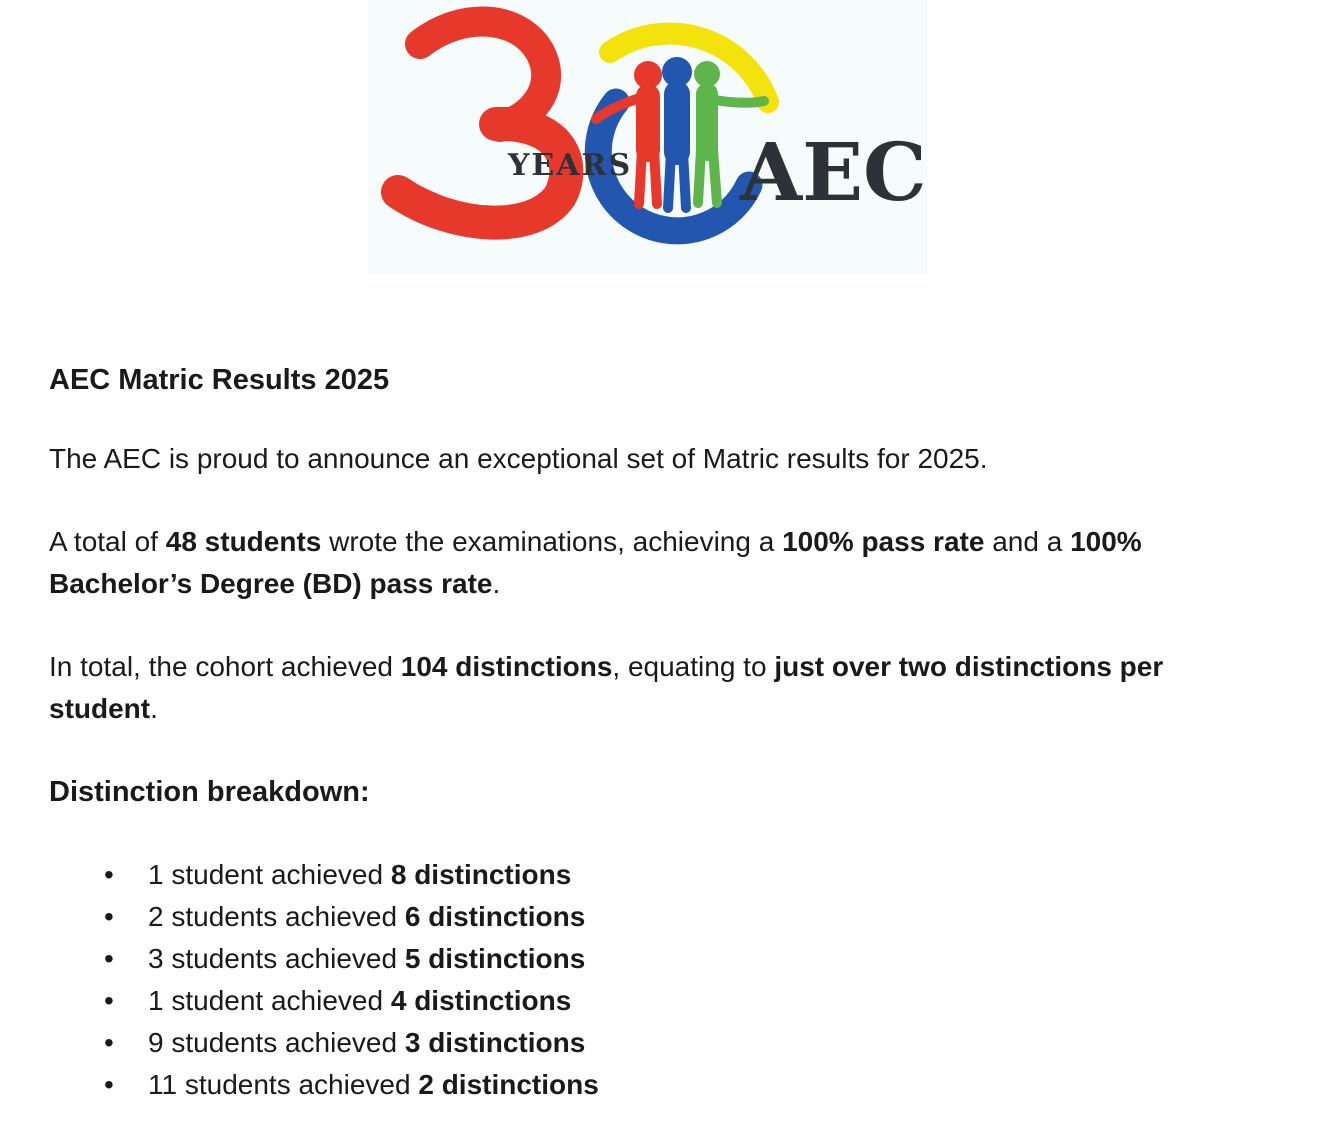  I want to click on list-item: 3 students achieved 5 distinctions, so click(686, 959).